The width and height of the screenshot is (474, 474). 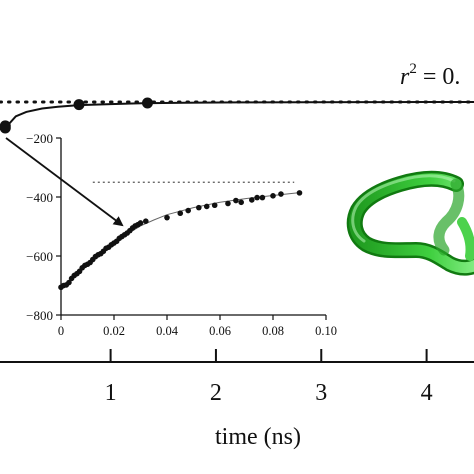 I want to click on r-symbol: r, so click(x=405, y=77).